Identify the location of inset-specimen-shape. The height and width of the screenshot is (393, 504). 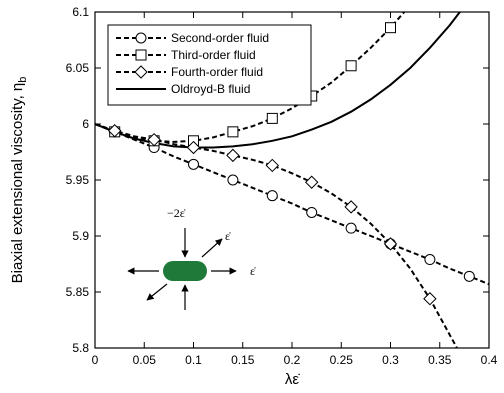
(185, 271).